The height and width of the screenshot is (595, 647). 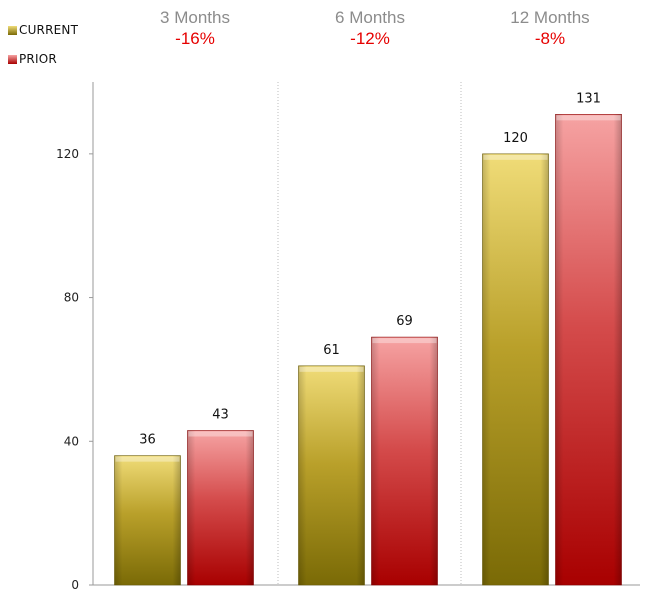 I want to click on bar-value-label: 120, so click(x=515, y=138).